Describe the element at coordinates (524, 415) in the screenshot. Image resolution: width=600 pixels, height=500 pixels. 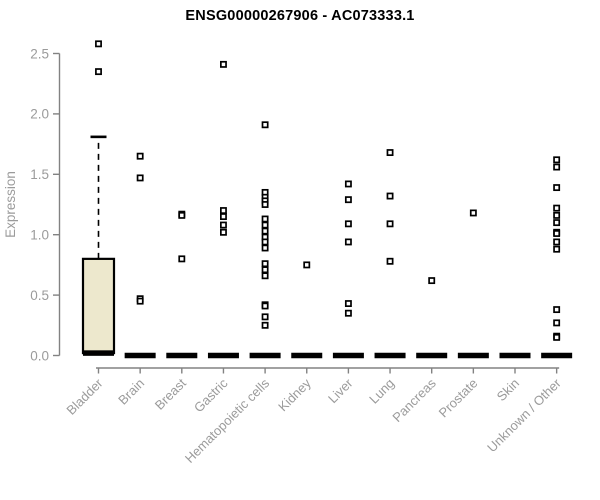
I see `x-category-label: Unknown / Other` at that location.